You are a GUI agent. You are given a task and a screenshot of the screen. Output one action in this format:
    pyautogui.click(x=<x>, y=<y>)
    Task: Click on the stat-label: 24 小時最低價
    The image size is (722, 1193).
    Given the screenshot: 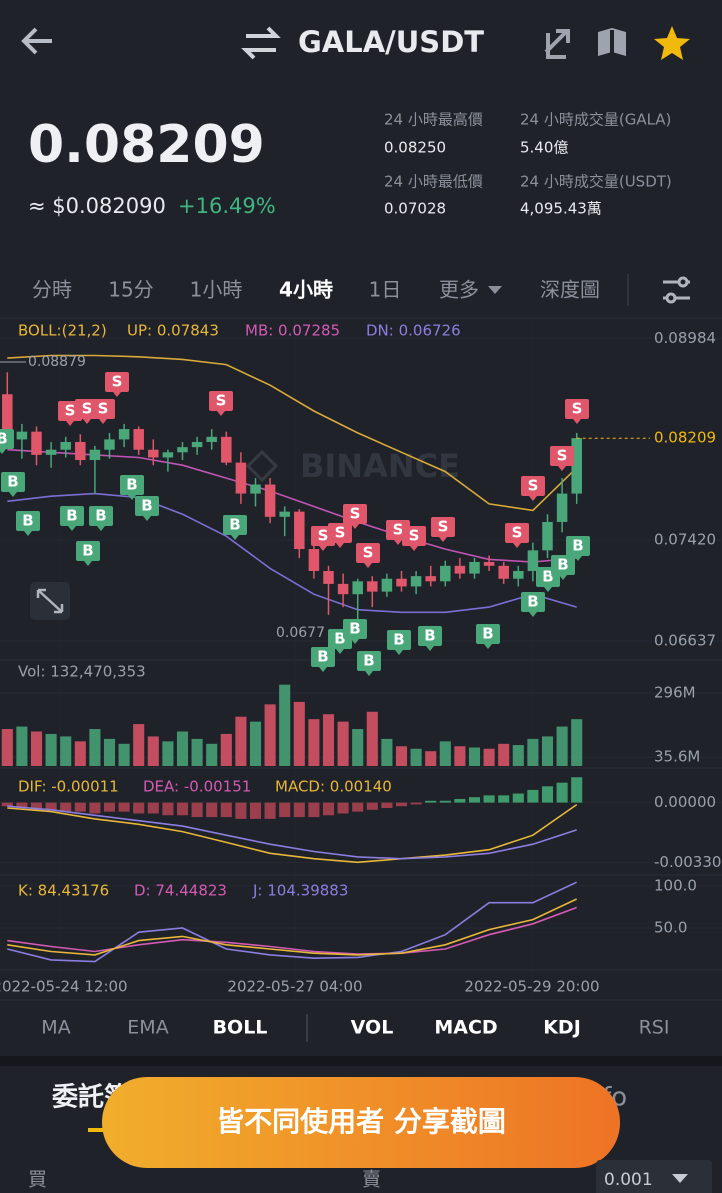 What is the action you would take?
    pyautogui.click(x=433, y=182)
    